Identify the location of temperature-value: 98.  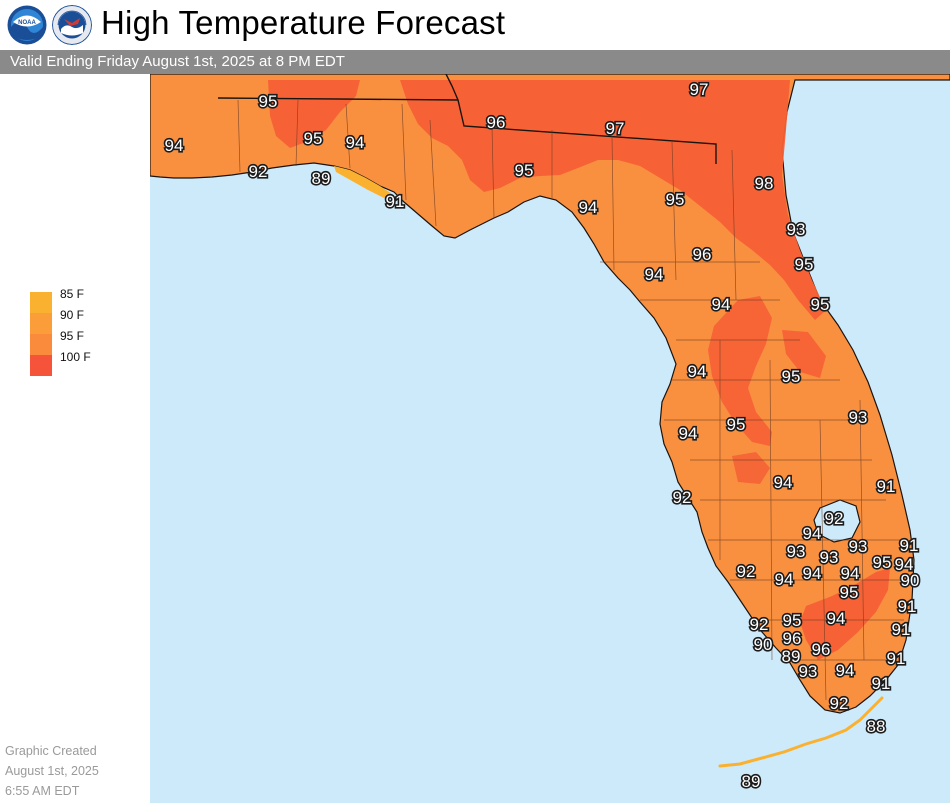
(764, 183).